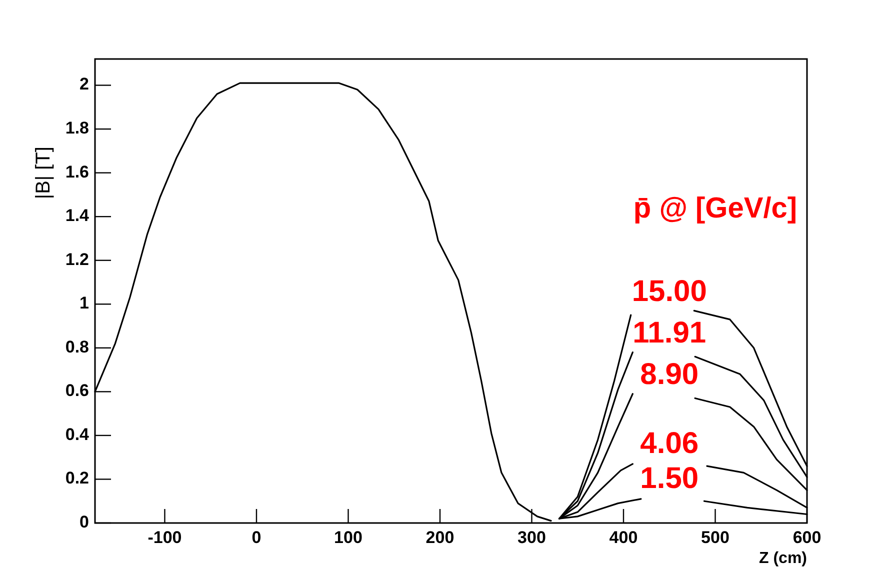  What do you see at coordinates (623, 537) in the screenshot?
I see `x-tick-label: 400` at bounding box center [623, 537].